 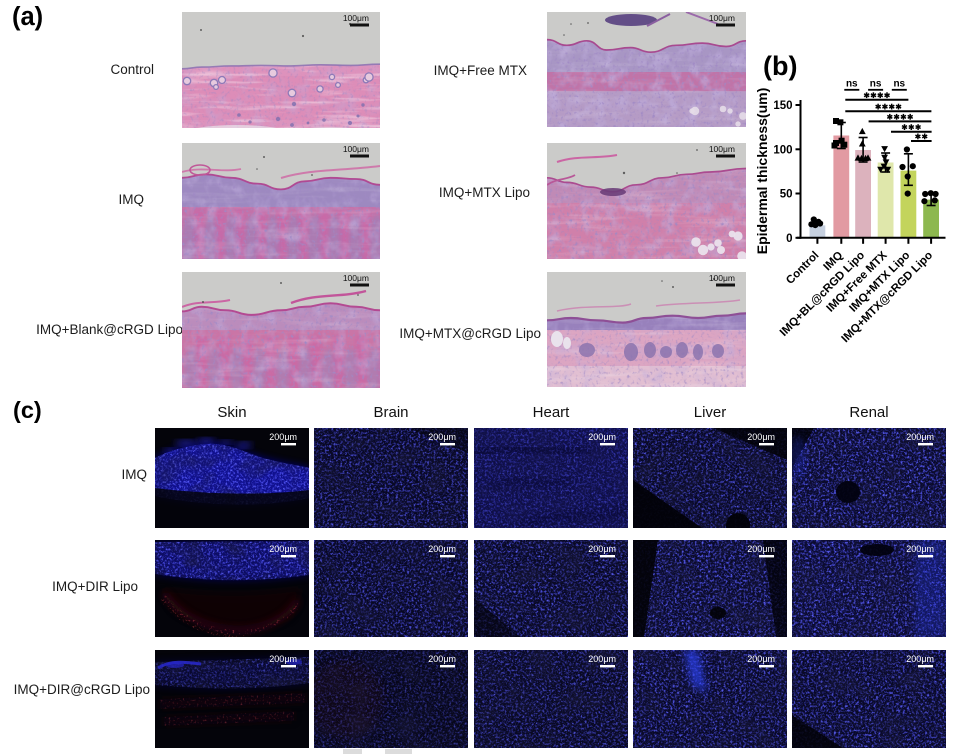 What do you see at coordinates (782, 150) in the screenshot?
I see `svg-text: 100` at bounding box center [782, 150].